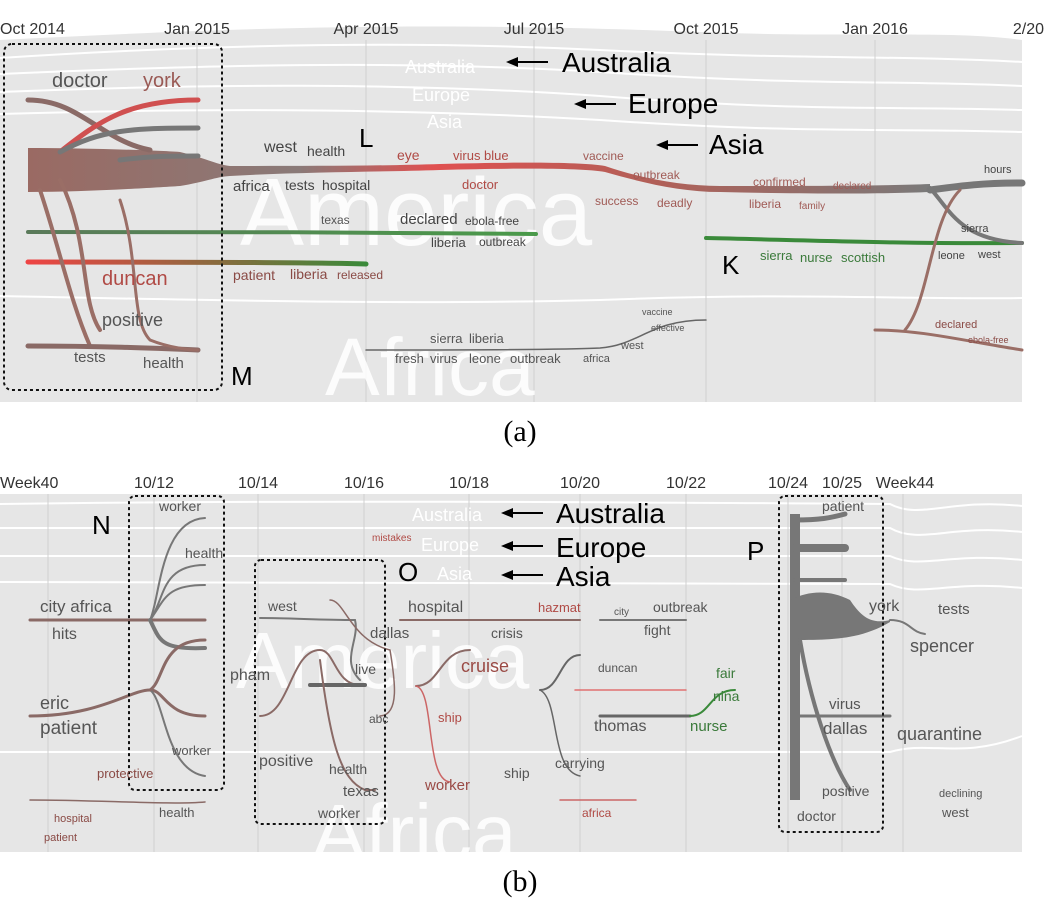 This screenshot has height=904, width=1046. Describe the element at coordinates (673, 103) in the screenshot. I see `callout-europe-a: Europe` at that location.